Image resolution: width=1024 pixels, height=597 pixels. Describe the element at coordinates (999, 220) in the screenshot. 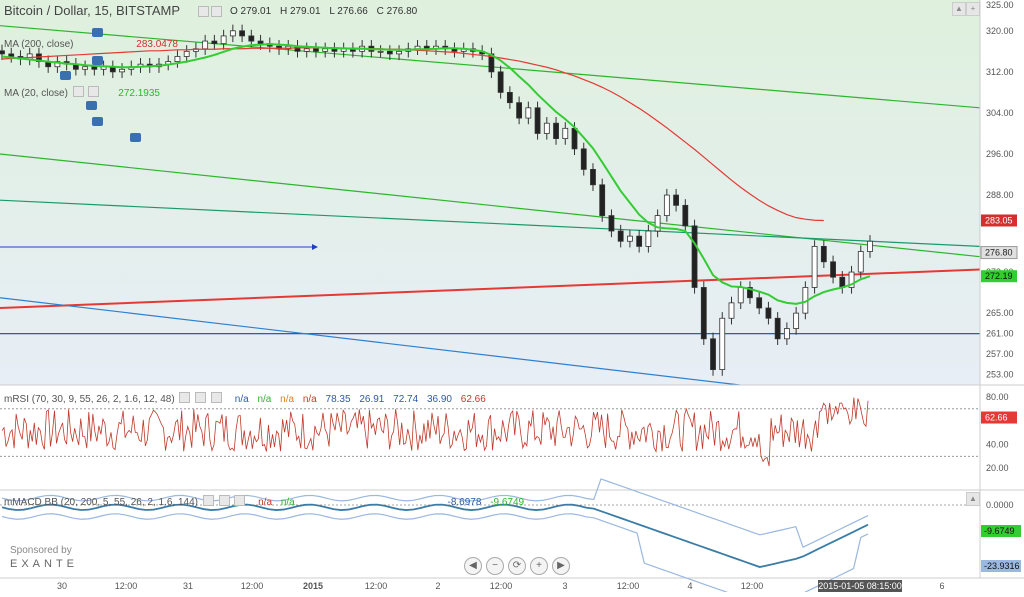

I see `last-price-badge` at that location.